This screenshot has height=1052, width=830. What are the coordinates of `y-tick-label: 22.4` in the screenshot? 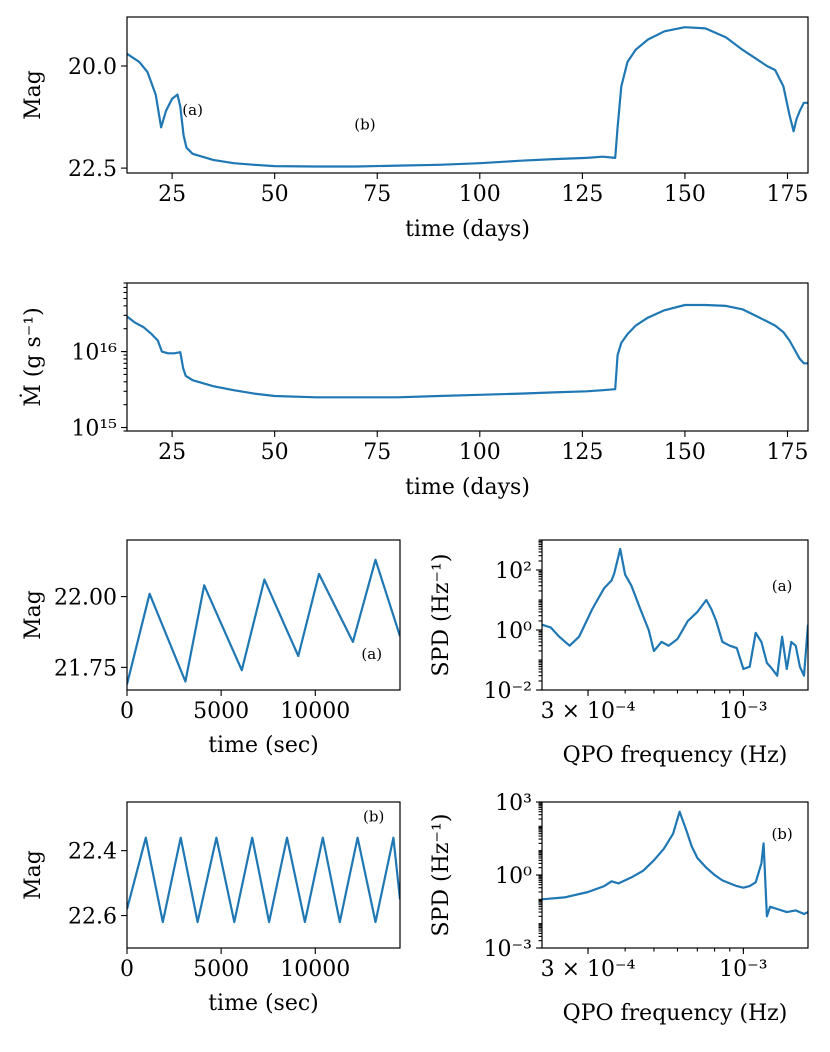 It's located at (92, 852).